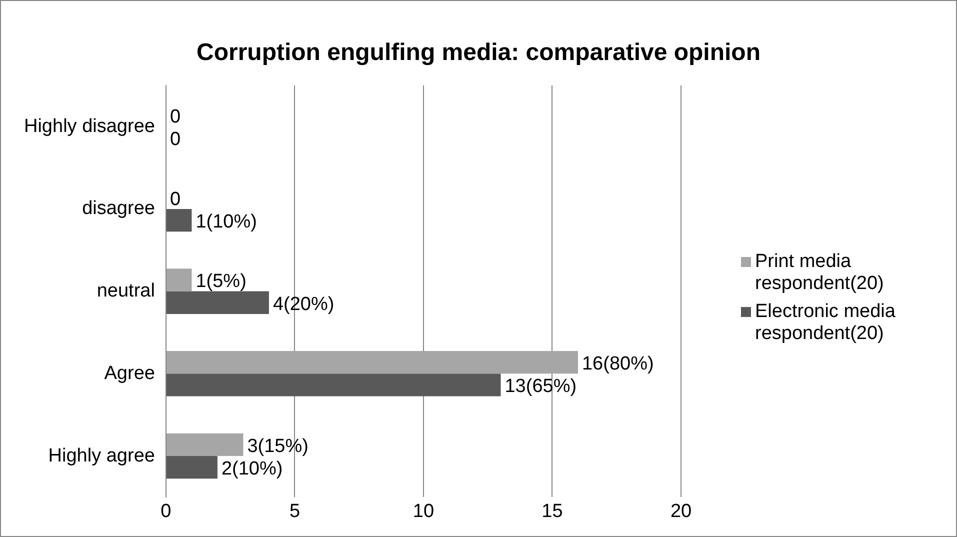 This screenshot has height=537, width=957. Describe the element at coordinates (540, 387) in the screenshot. I see `data-label: 13(65%)` at that location.